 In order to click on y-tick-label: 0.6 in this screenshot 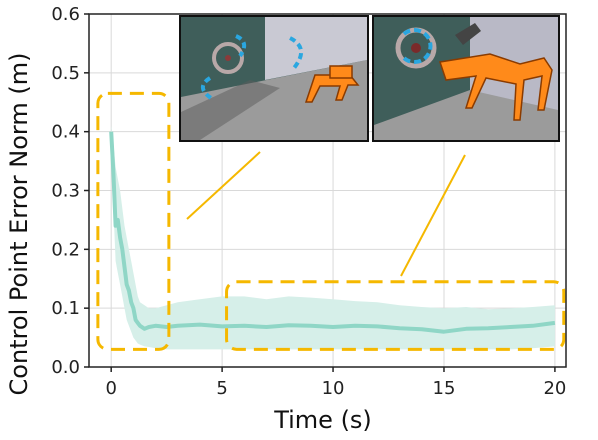, I will do `click(65, 14)`.